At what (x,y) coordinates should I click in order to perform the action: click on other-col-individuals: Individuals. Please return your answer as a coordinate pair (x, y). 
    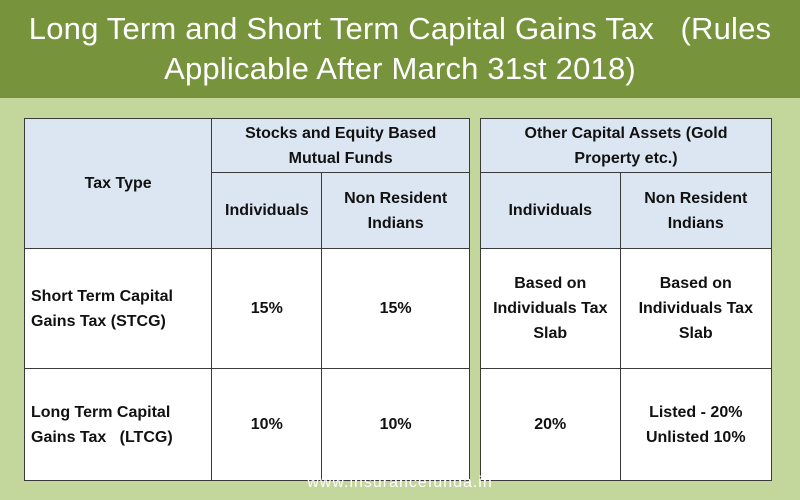
    Looking at the image, I should click on (550, 210).